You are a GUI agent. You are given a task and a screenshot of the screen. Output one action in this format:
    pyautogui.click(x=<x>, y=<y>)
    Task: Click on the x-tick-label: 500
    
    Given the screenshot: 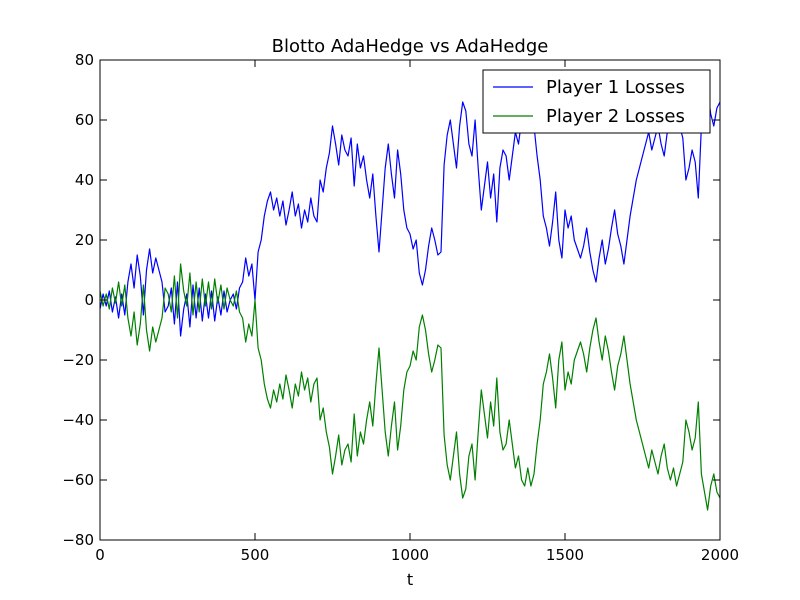 What is the action you would take?
    pyautogui.click(x=255, y=555)
    